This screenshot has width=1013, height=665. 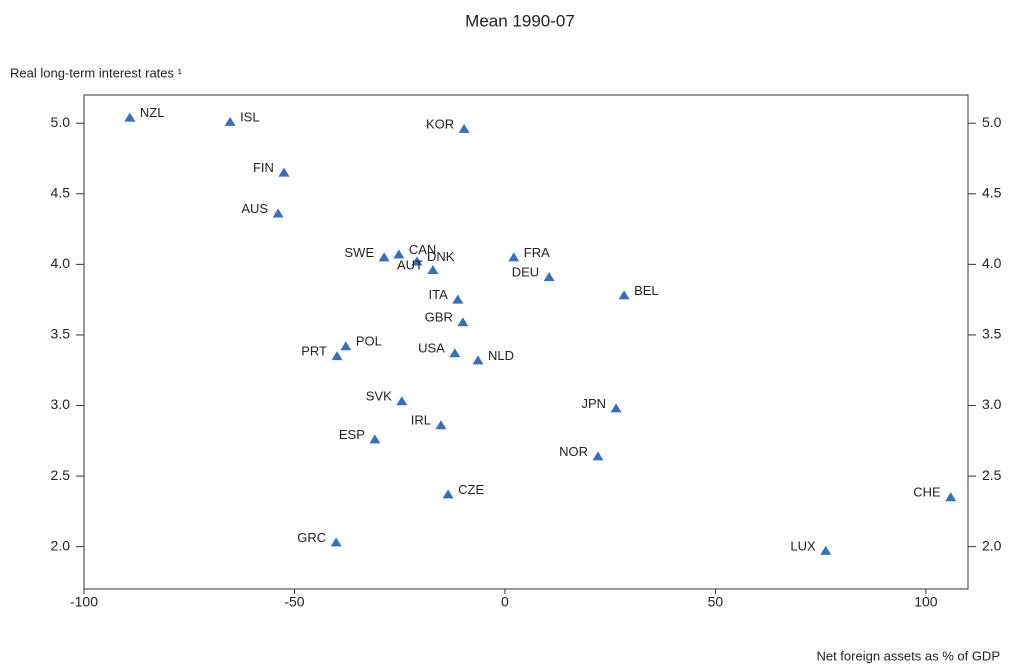 What do you see at coordinates (716, 602) in the screenshot?
I see `x-tick-label: 50` at bounding box center [716, 602].